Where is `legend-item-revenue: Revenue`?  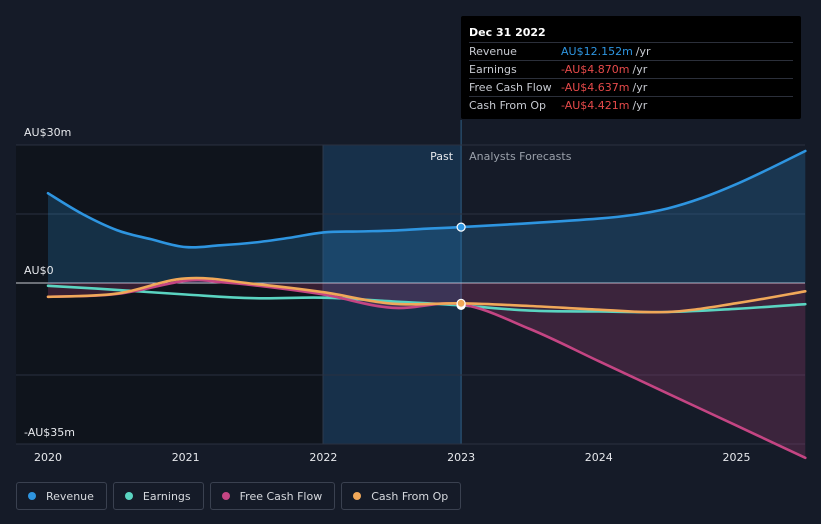
legend-item-revenue: Revenue is located at coordinates (61, 496).